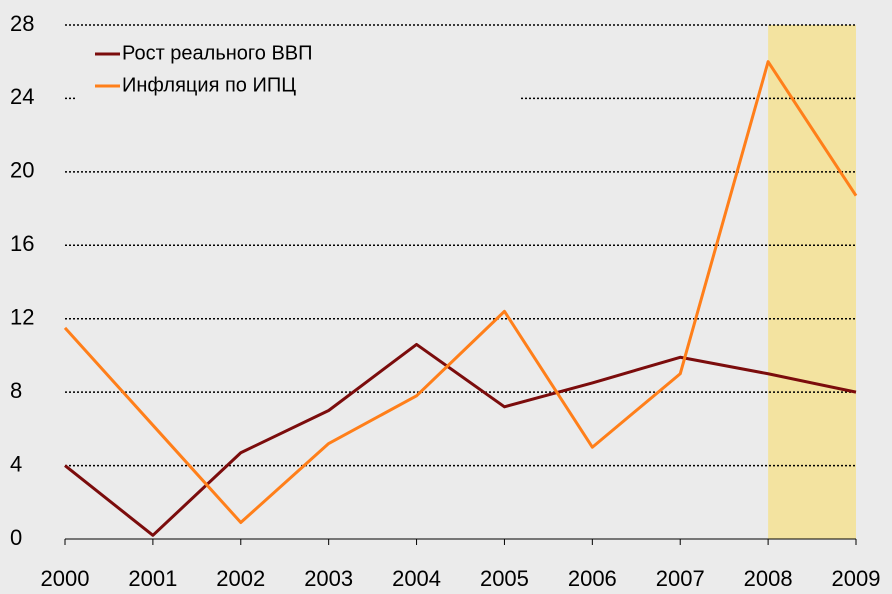 The width and height of the screenshot is (892, 594). Describe the element at coordinates (22, 170) in the screenshot. I see `y-tick-label: 20` at that location.